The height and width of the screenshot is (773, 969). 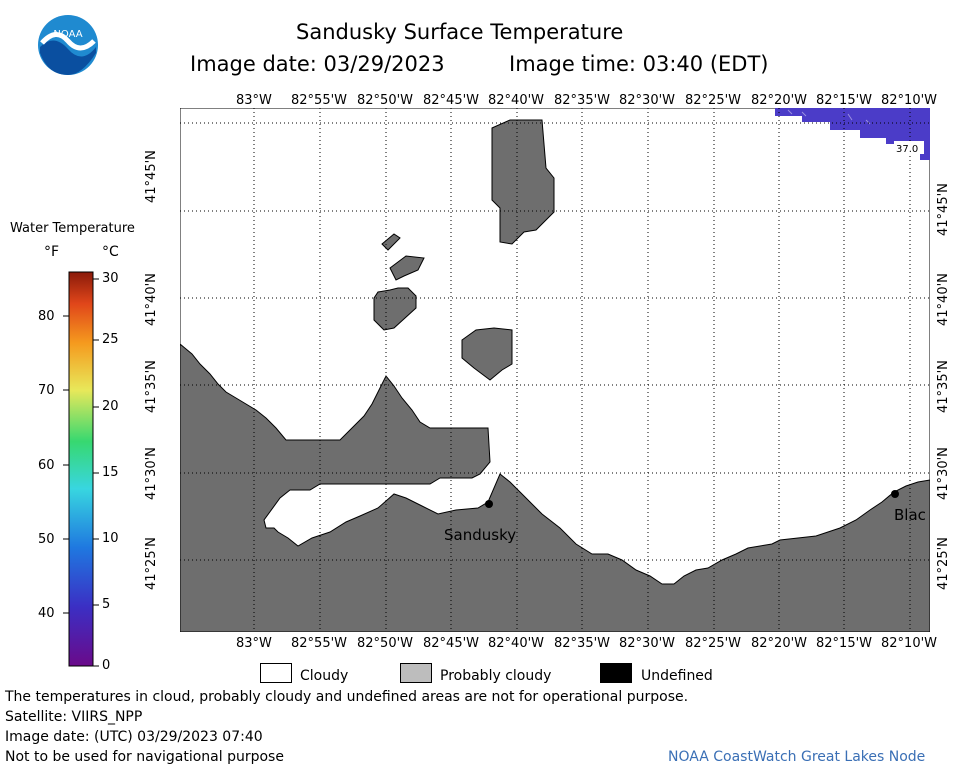 What do you see at coordinates (844, 643) in the screenshot?
I see `bottom-lon-8215: 82°15'W` at bounding box center [844, 643].